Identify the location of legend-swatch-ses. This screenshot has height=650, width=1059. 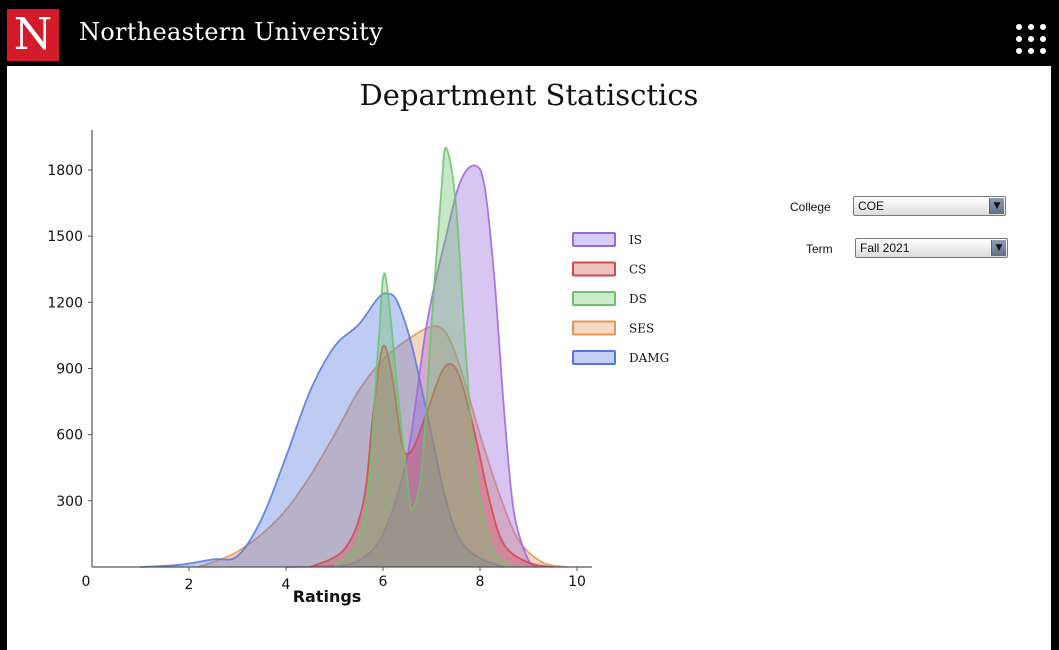
(594, 328).